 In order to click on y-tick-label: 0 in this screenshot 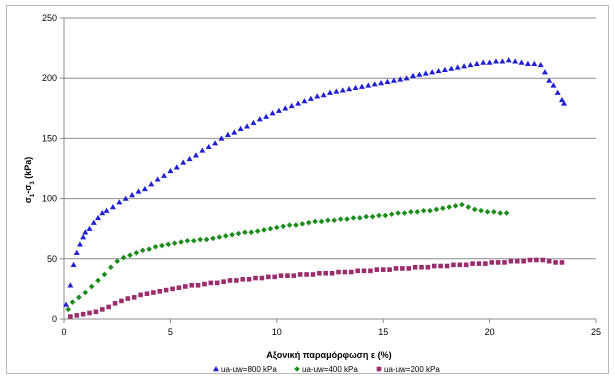, I will do `click(54, 319)`.